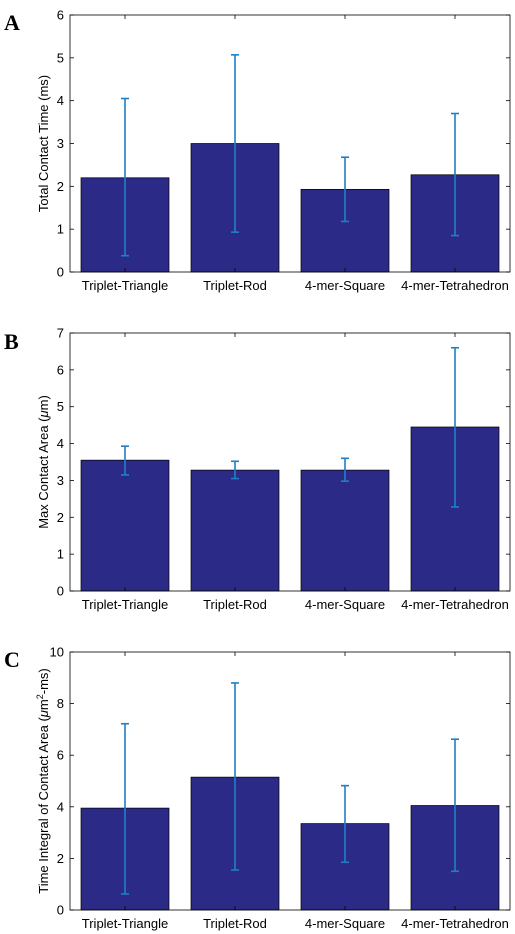 The width and height of the screenshot is (515, 934). I want to click on panel-letter: B, so click(11, 341).